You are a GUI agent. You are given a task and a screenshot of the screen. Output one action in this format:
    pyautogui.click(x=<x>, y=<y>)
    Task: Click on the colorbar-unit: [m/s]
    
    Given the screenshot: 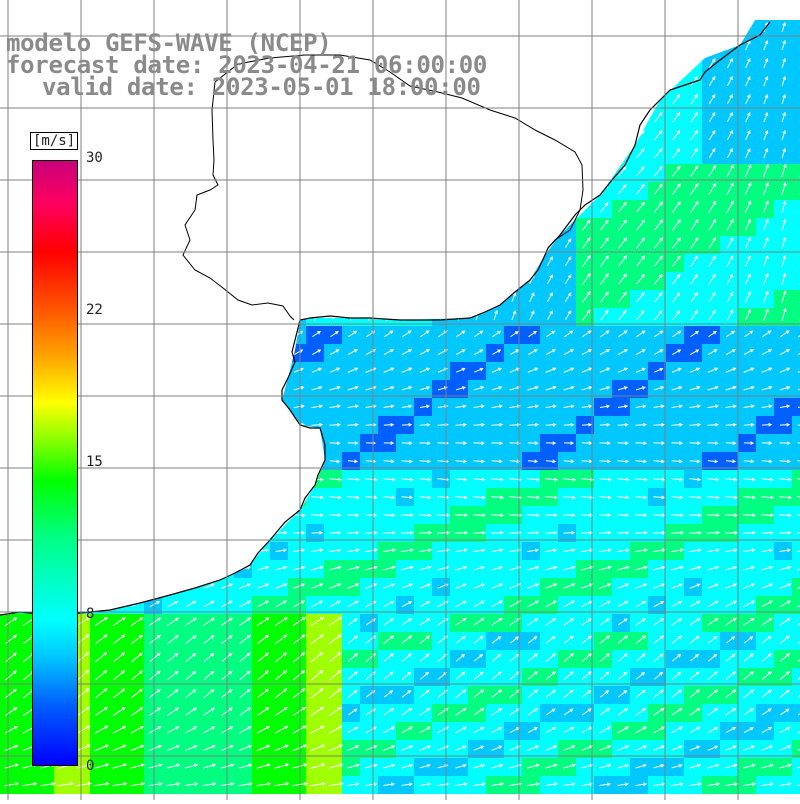 What is the action you would take?
    pyautogui.click(x=54, y=141)
    